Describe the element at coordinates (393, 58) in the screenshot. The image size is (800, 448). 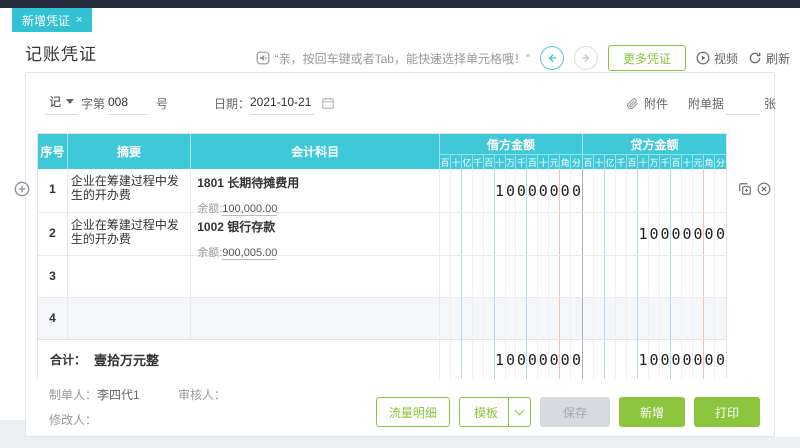
I see `tip-message: “亲，按回车键或者Tab，能快速选择单元格哦！”` at that location.